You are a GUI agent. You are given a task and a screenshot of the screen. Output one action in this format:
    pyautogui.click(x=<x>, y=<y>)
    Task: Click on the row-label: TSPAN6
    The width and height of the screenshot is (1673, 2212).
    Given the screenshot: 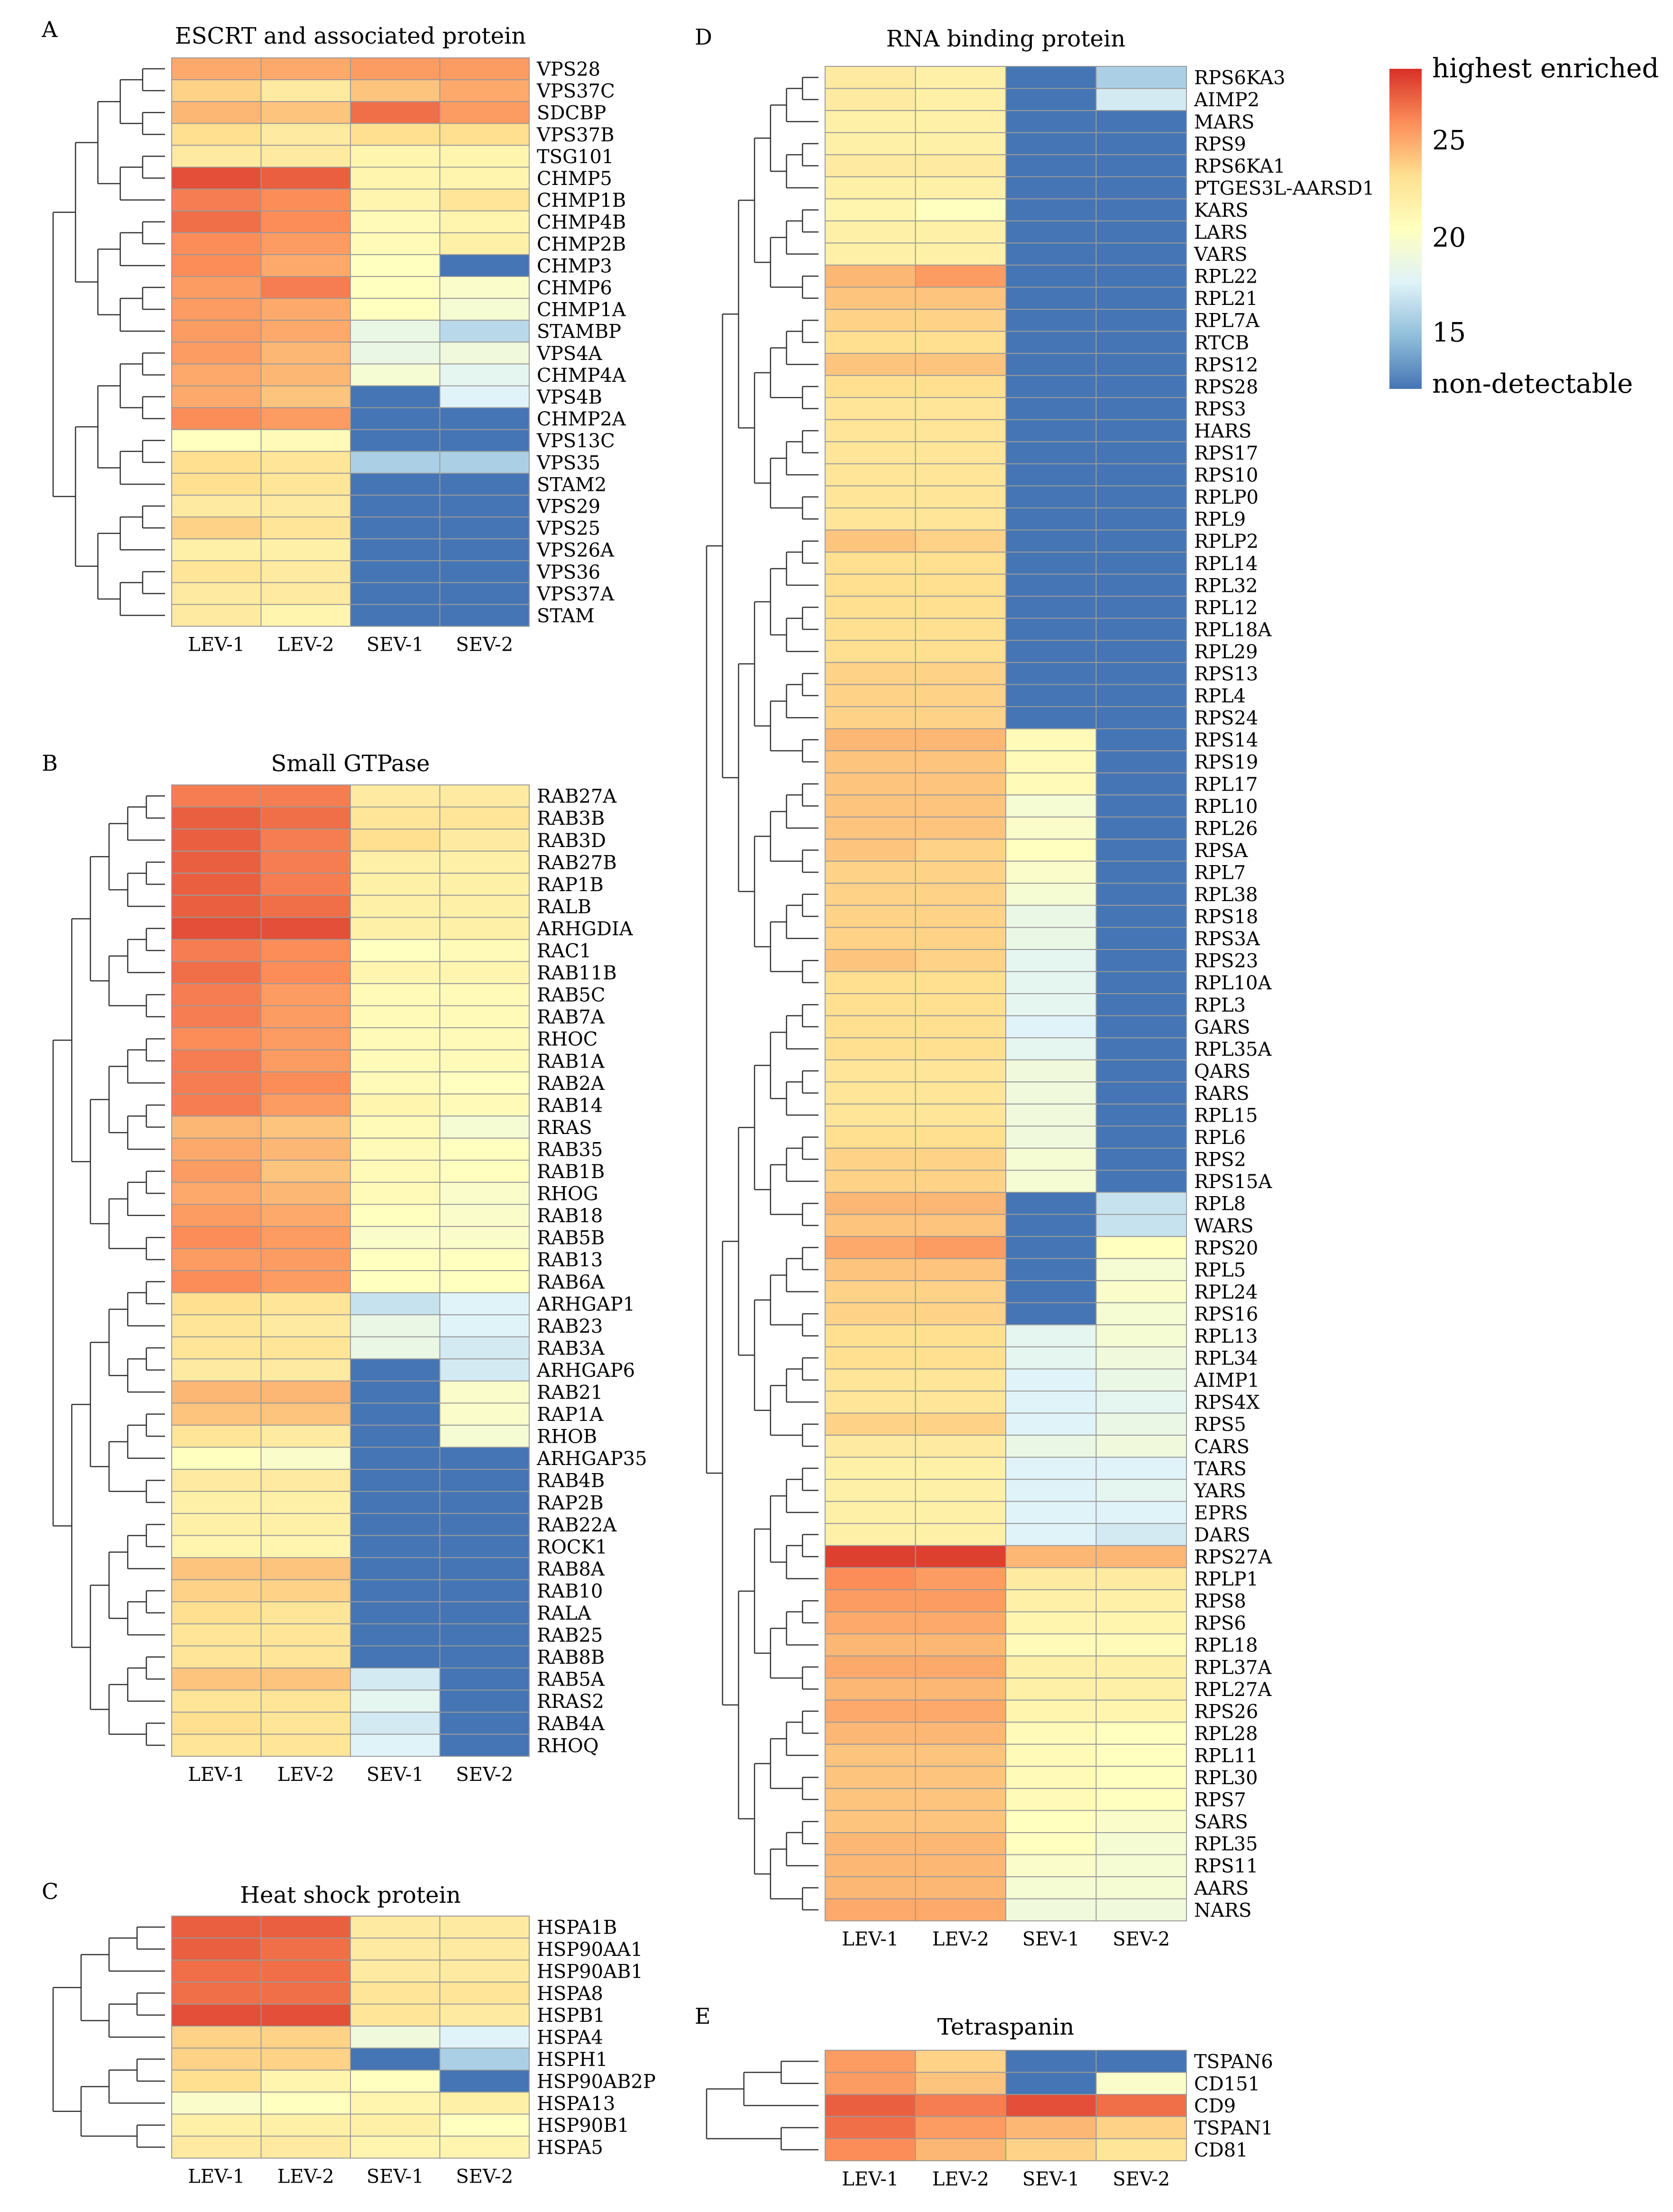 What is the action you would take?
    pyautogui.click(x=1234, y=2062)
    